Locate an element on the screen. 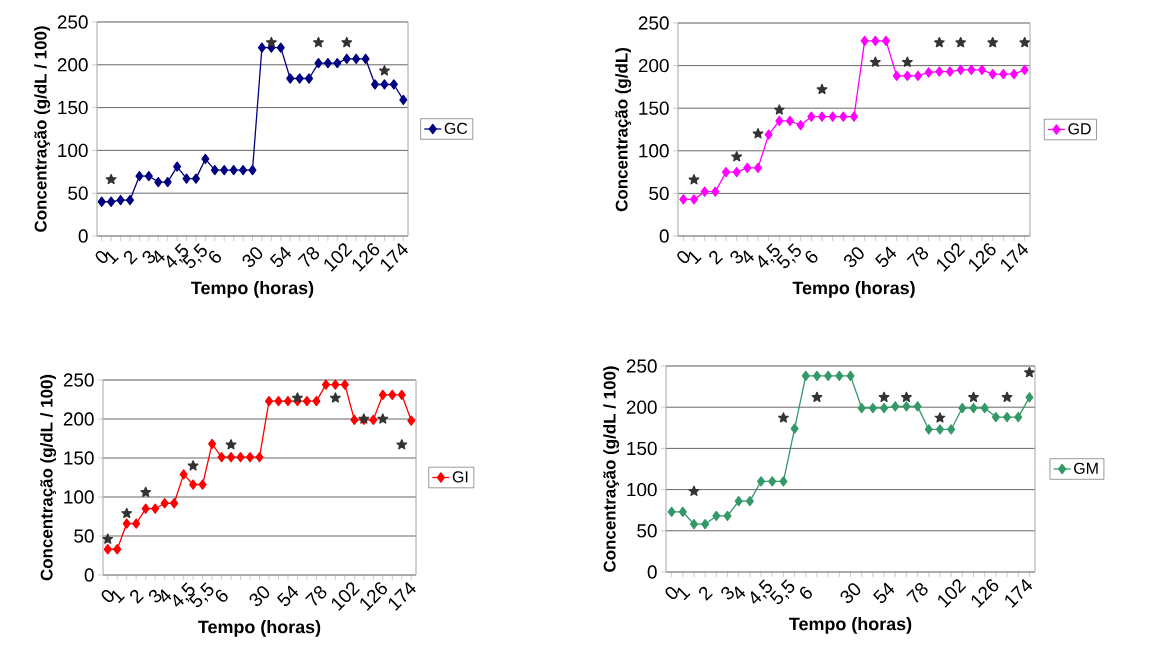 The width and height of the screenshot is (1169, 669). legend-label: GD is located at coordinates (1079, 129).